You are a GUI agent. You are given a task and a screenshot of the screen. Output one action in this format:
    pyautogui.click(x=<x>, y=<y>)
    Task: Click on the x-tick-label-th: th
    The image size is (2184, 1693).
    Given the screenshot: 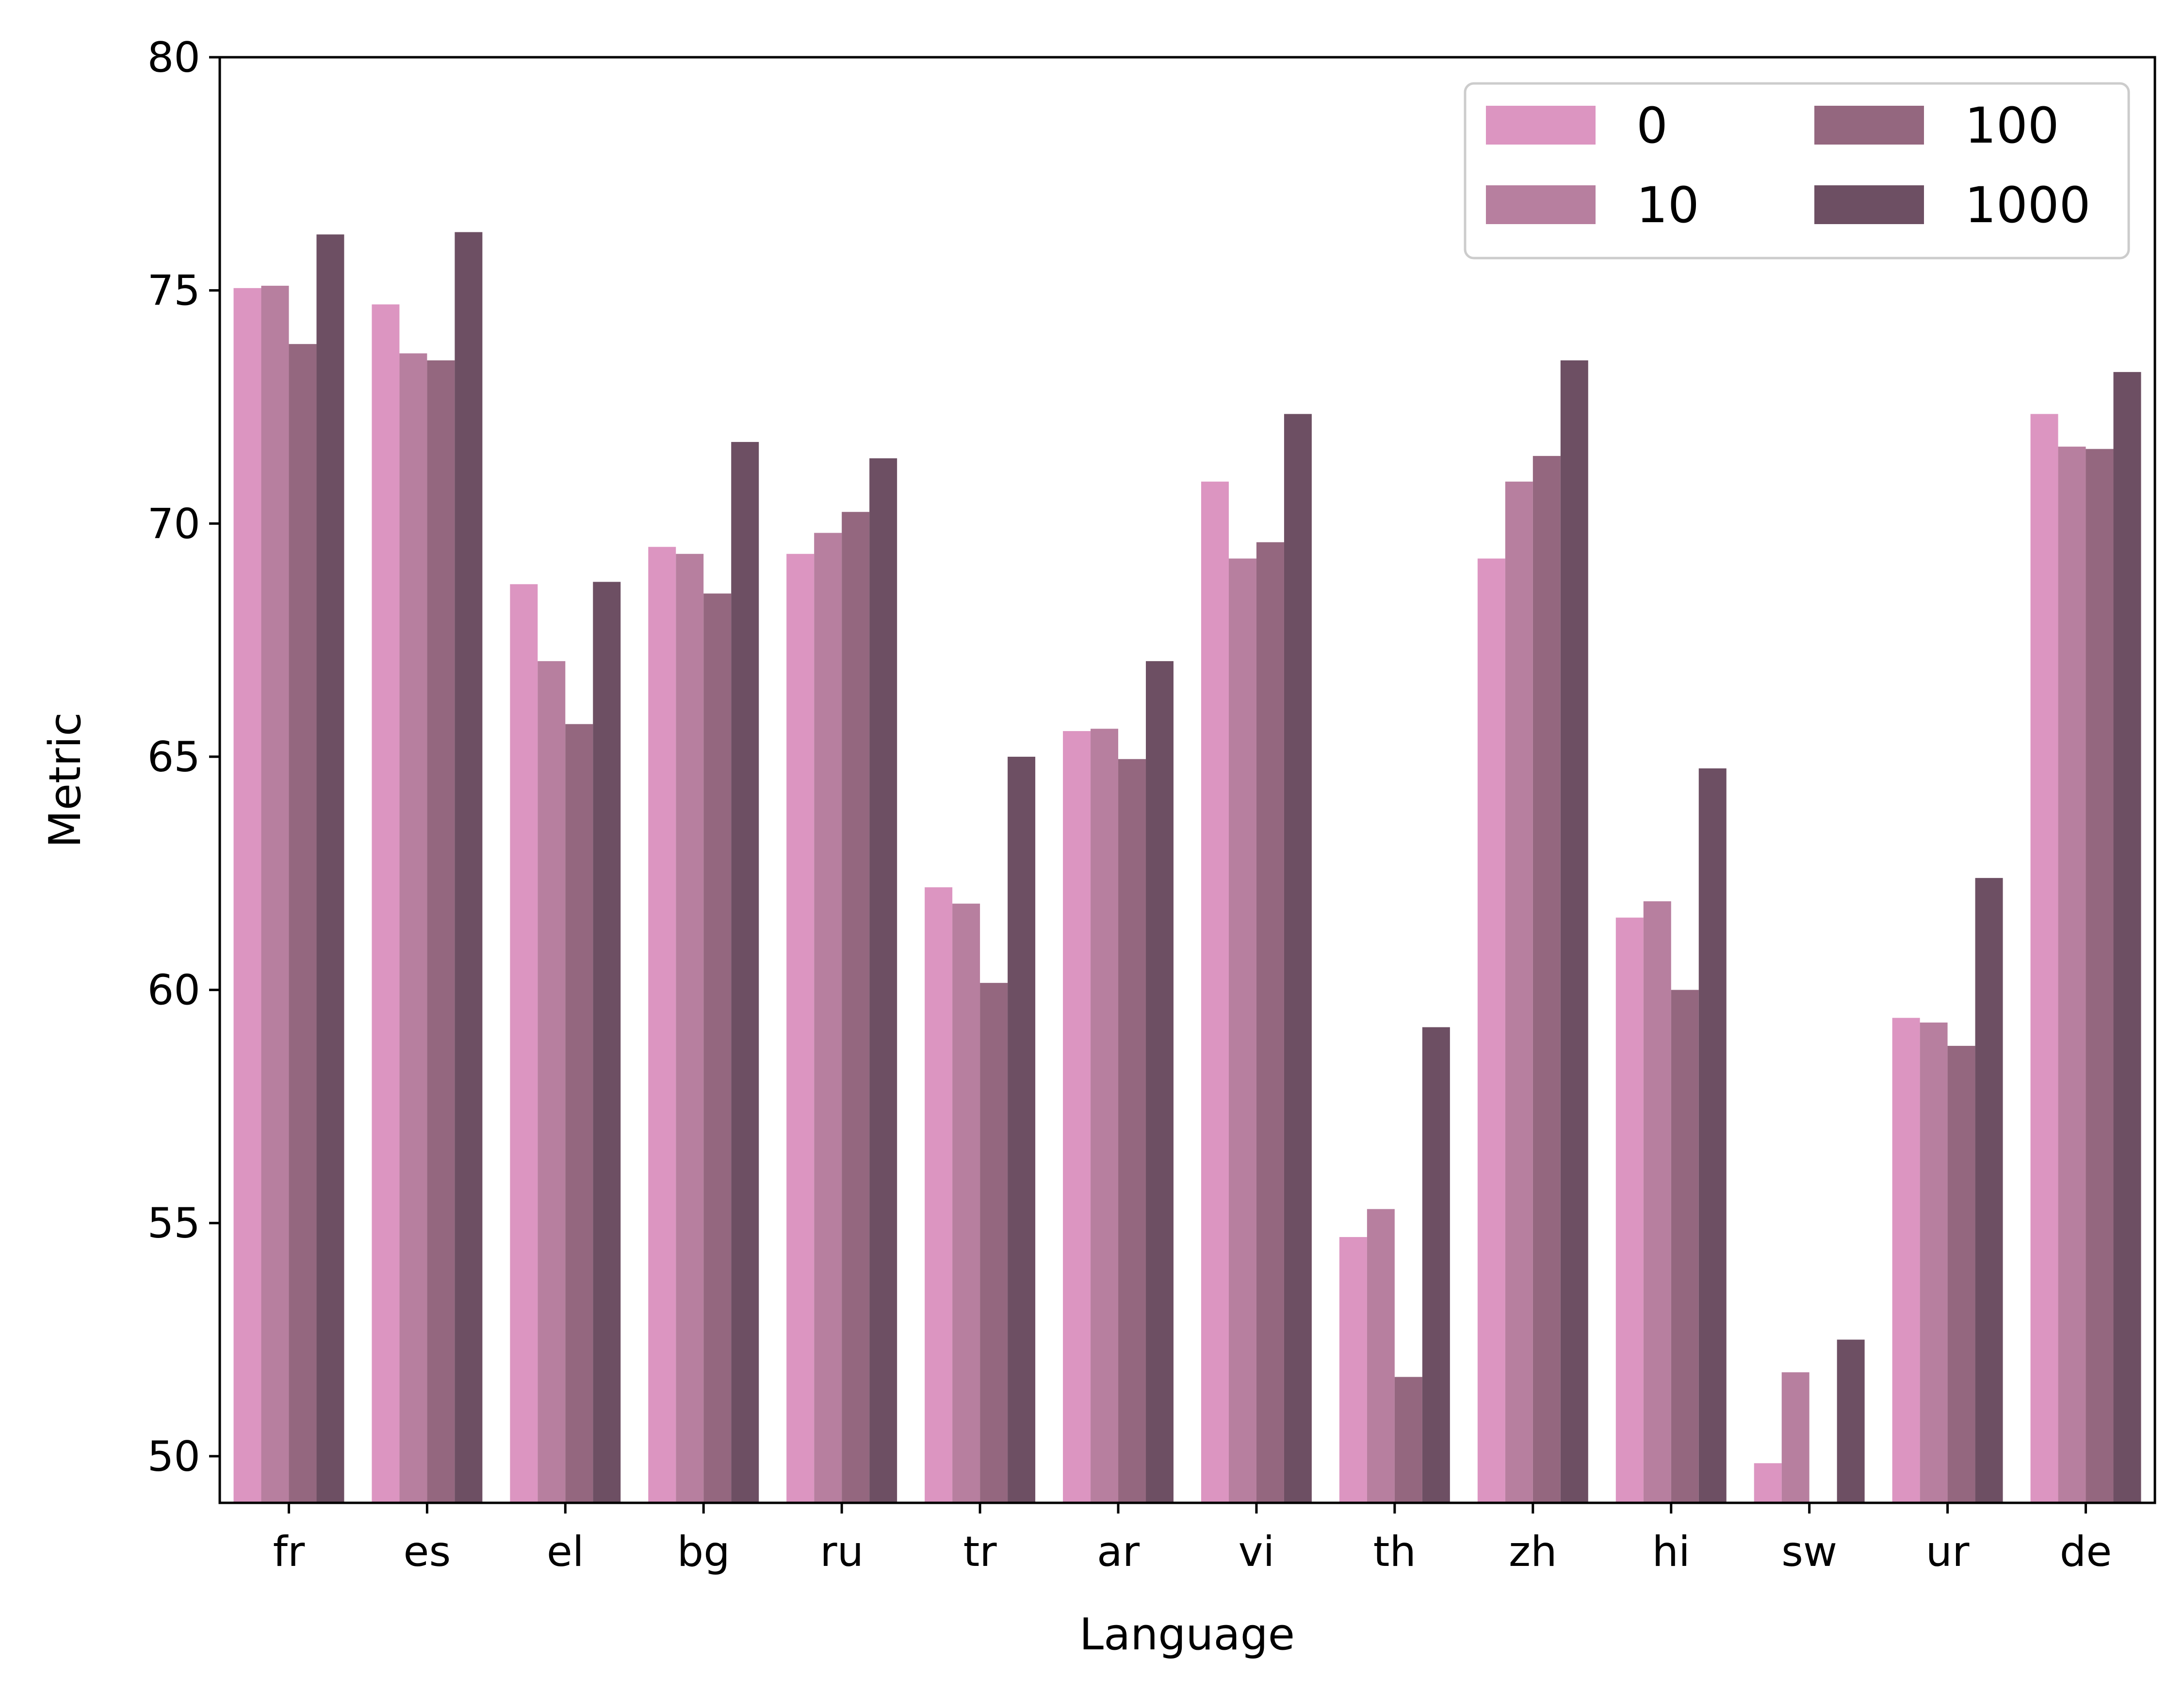 What is the action you would take?
    pyautogui.click(x=1394, y=1552)
    